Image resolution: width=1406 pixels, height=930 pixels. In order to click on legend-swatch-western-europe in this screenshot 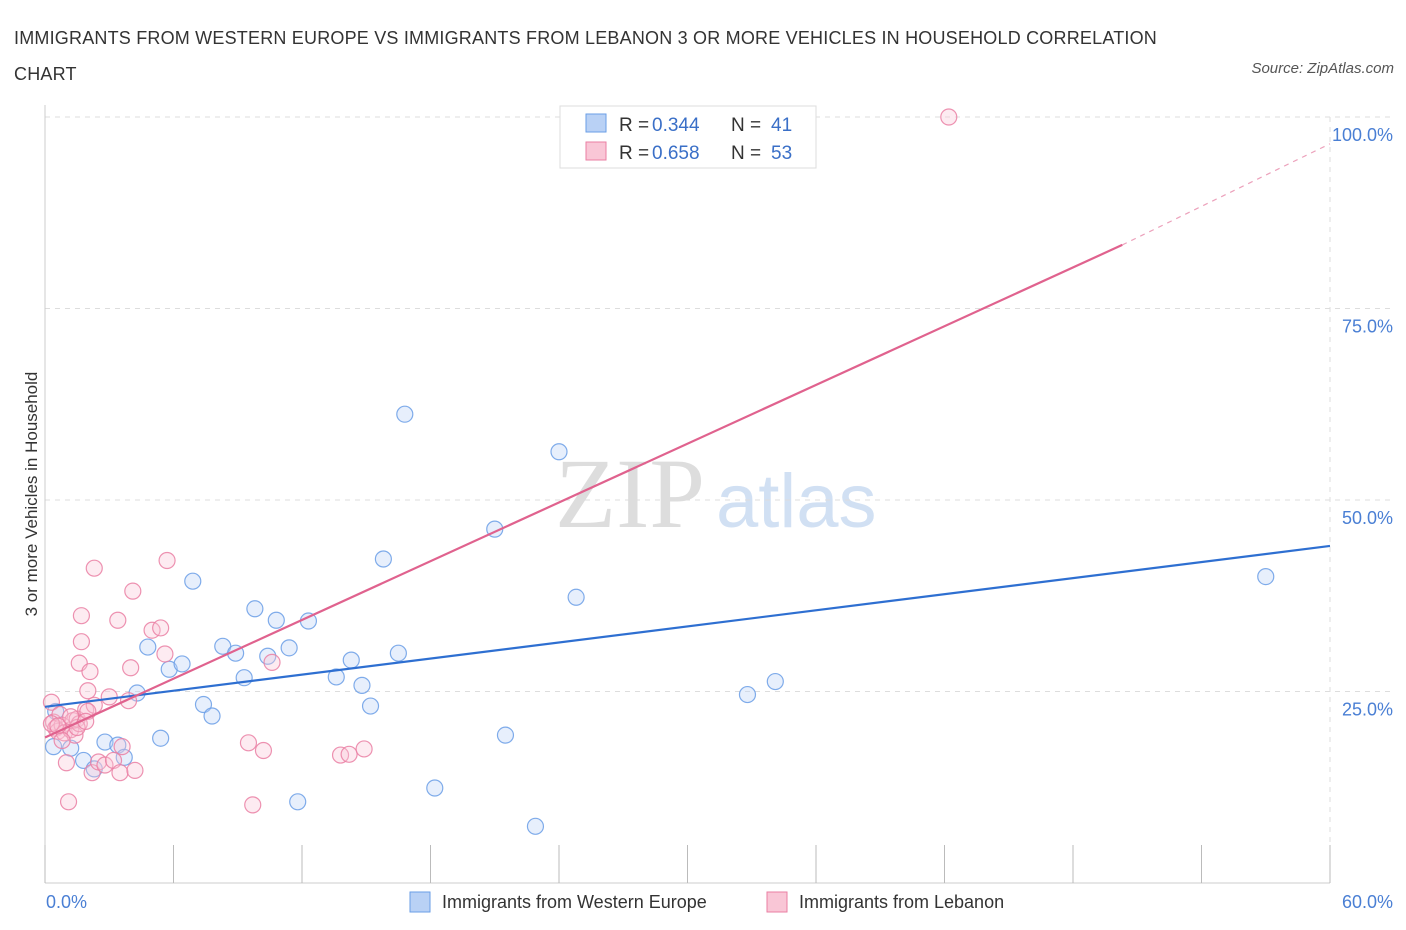, I will do `click(420, 902)`.